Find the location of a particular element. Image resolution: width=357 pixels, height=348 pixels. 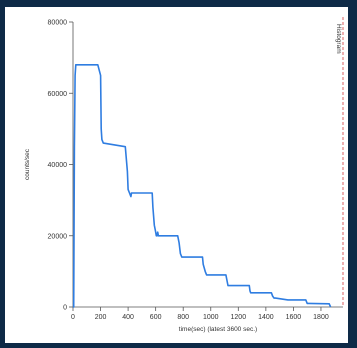

y-axis-ticks: 0 20000 40000 60000 80000 is located at coordinates (60, 166).